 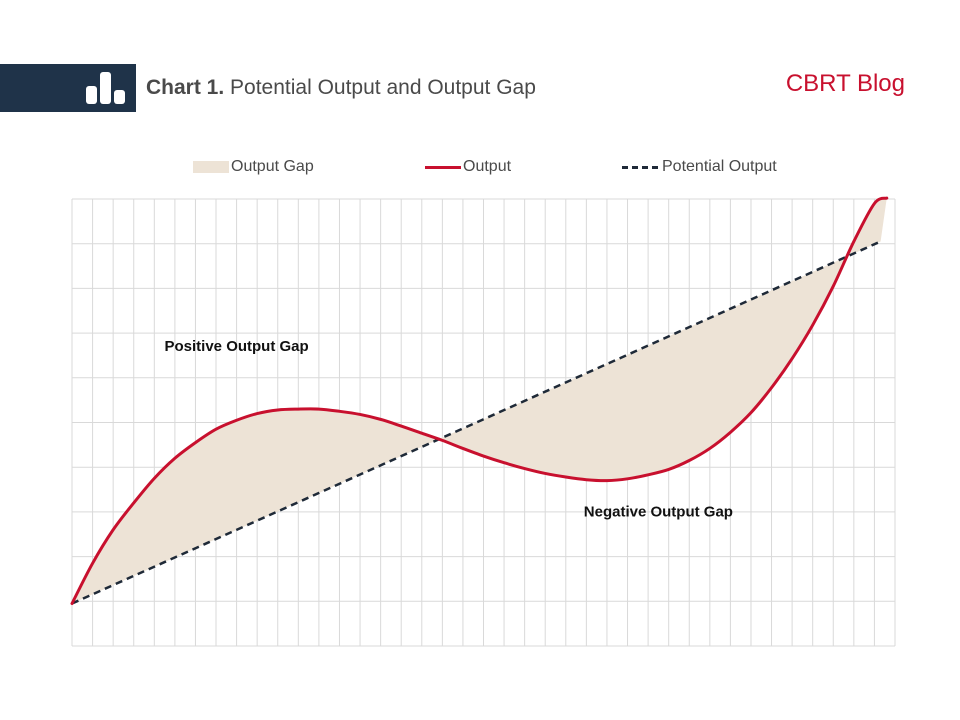 I want to click on legend-swatch-output, so click(x=443, y=167).